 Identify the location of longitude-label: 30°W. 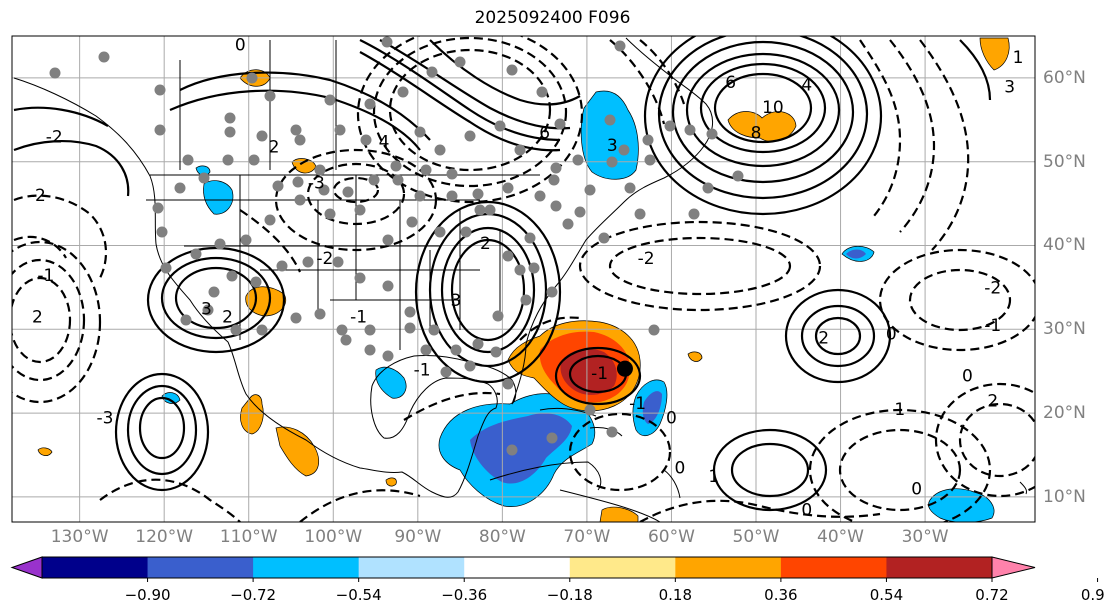
(925, 537).